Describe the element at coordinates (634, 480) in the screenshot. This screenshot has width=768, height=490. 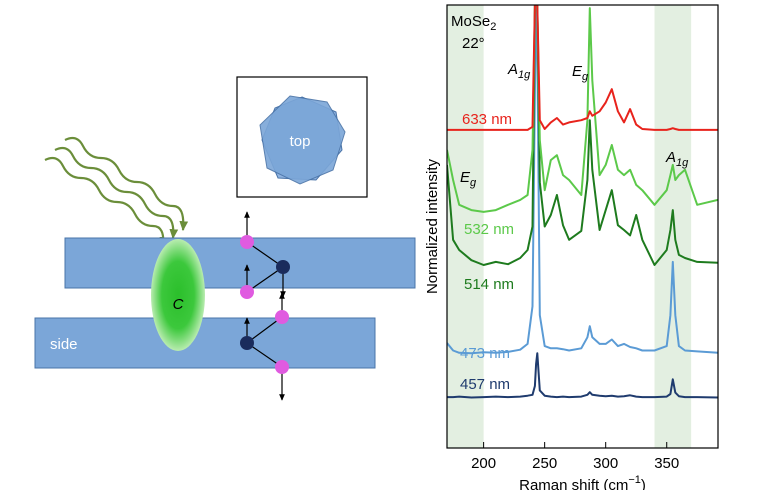
I see `x-axis-label-part: −1` at that location.